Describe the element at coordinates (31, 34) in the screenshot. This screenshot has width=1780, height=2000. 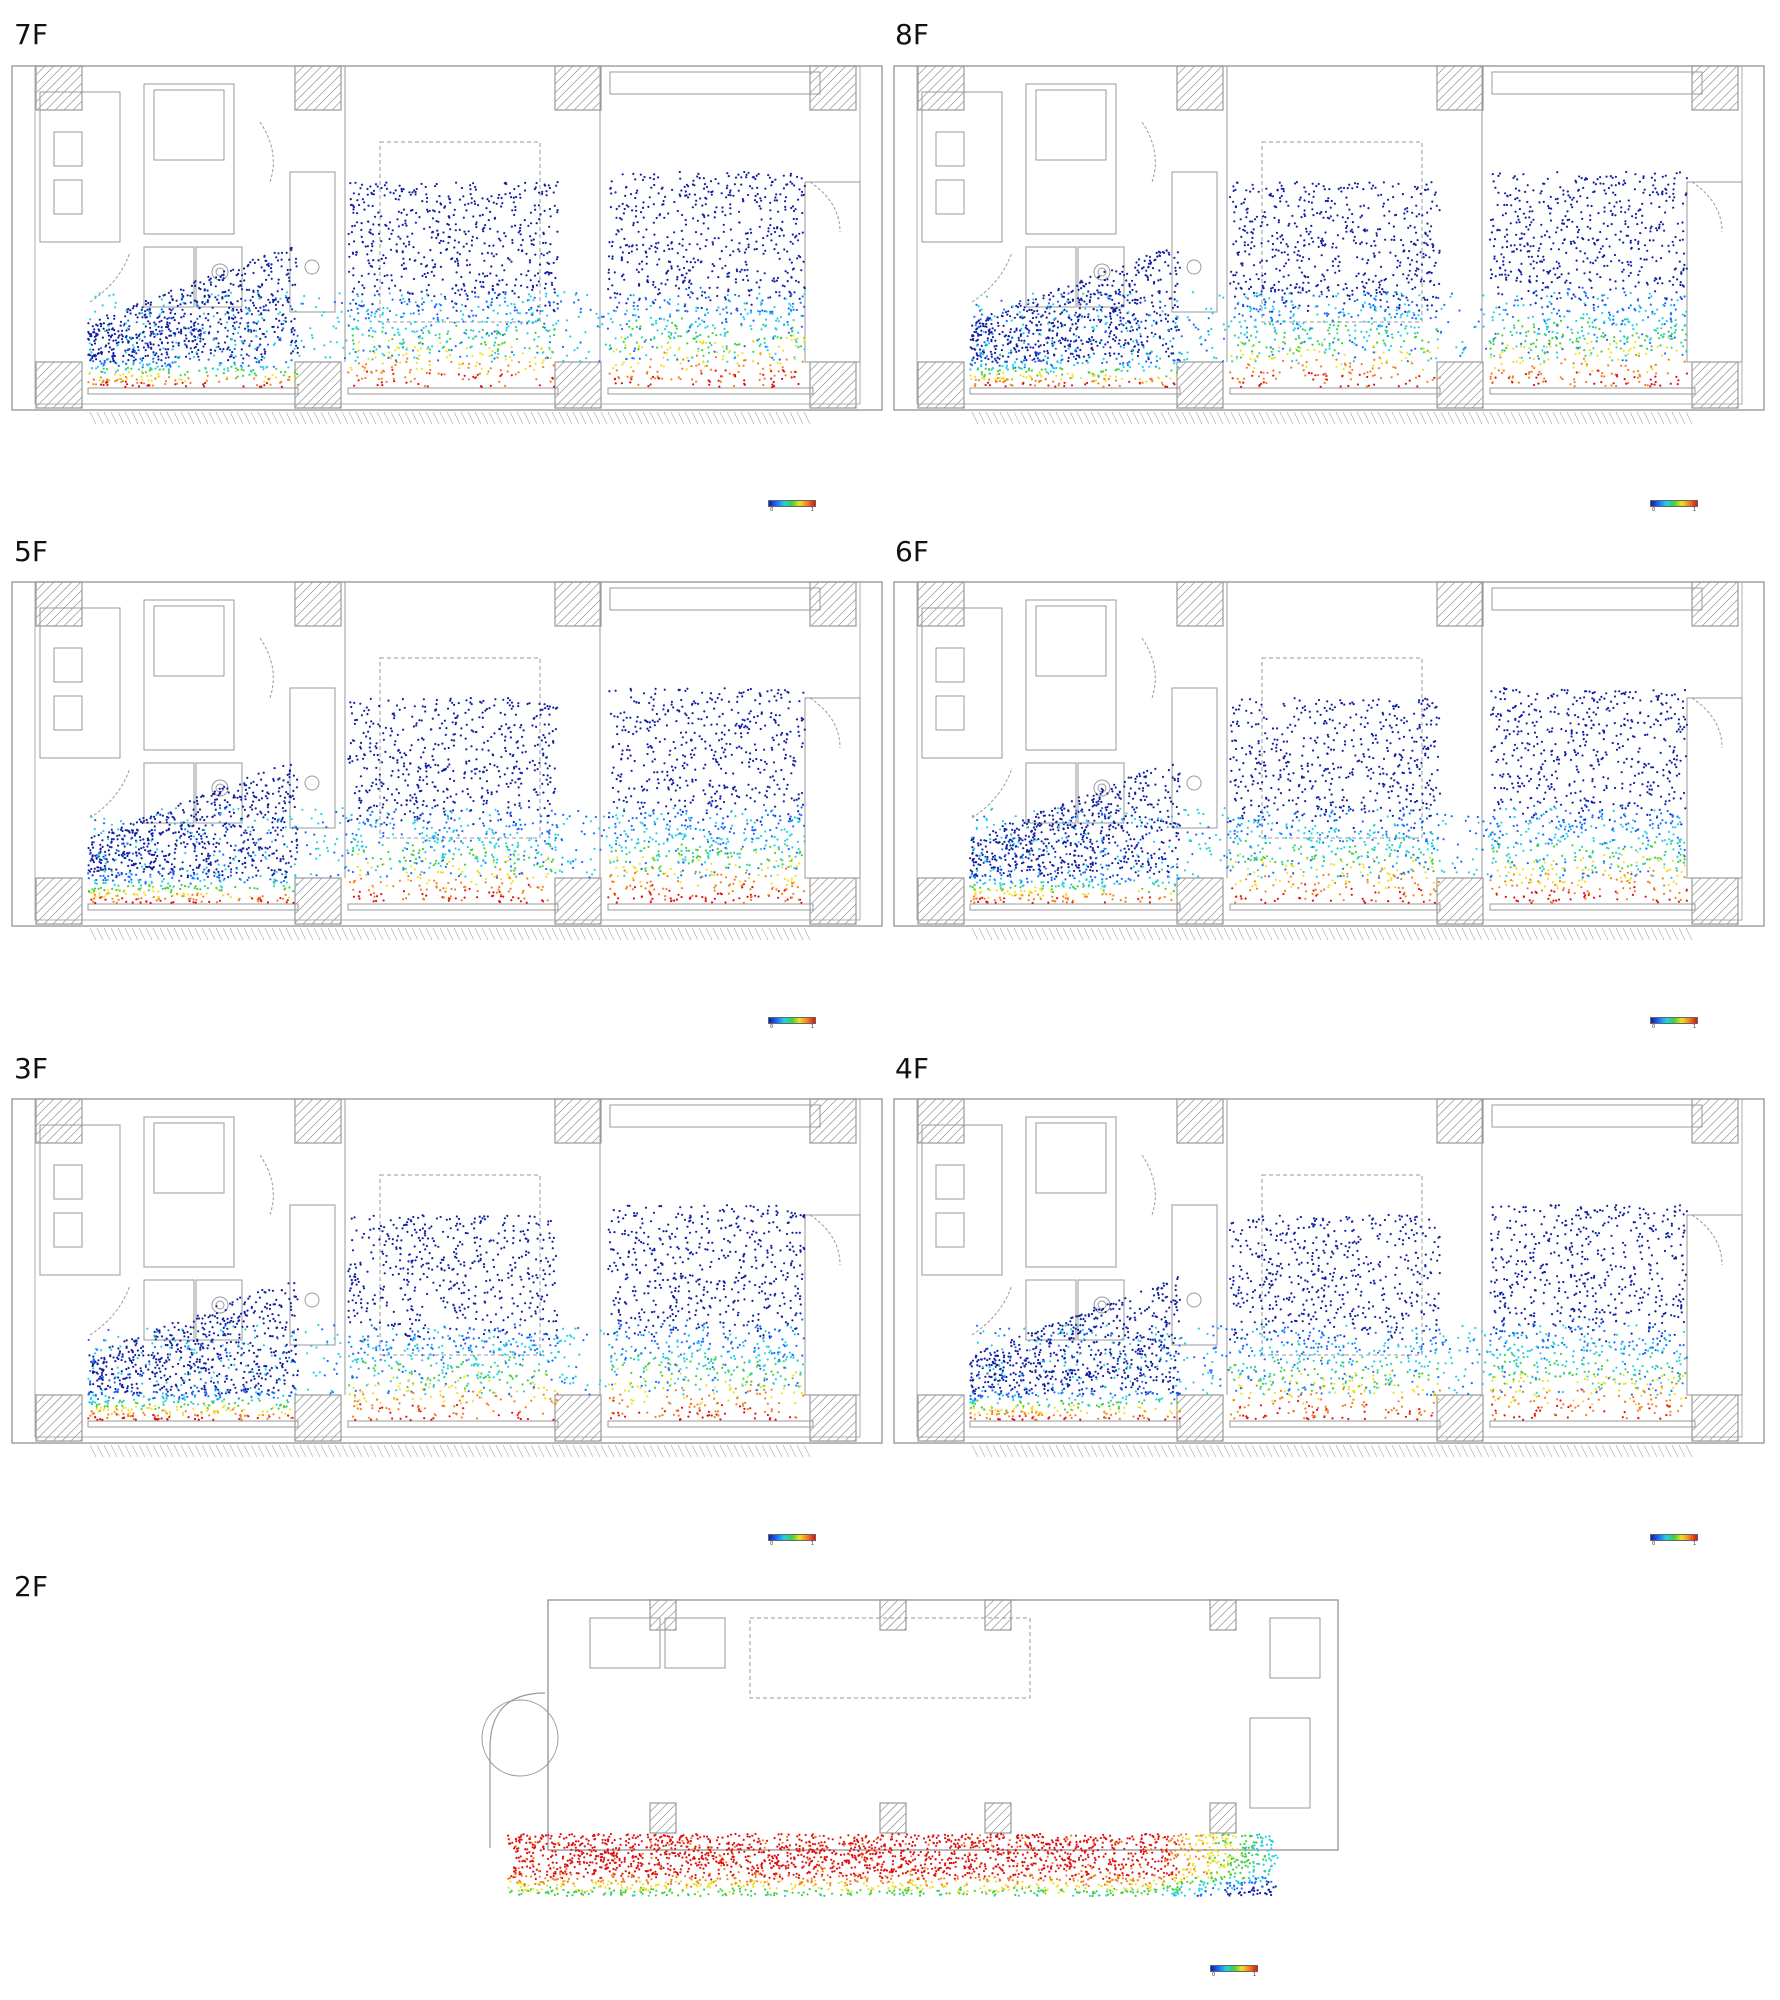
I see `floor-label-7f: 7F` at that location.